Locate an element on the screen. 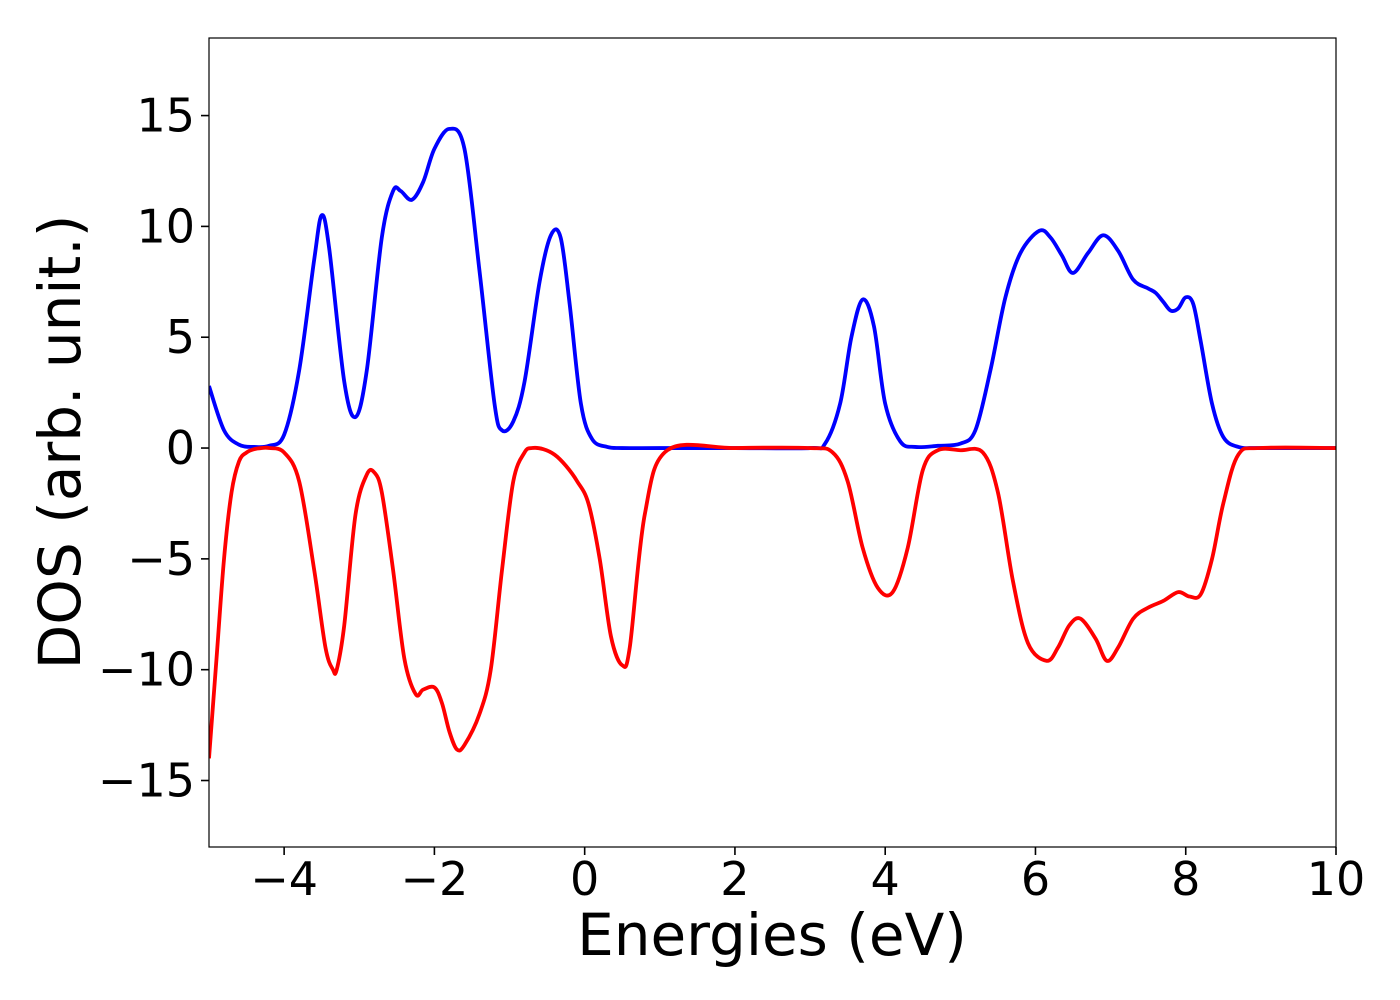 This screenshot has height=1000, width=1400. x-axis-title: Energies (eV) is located at coordinates (772, 935).